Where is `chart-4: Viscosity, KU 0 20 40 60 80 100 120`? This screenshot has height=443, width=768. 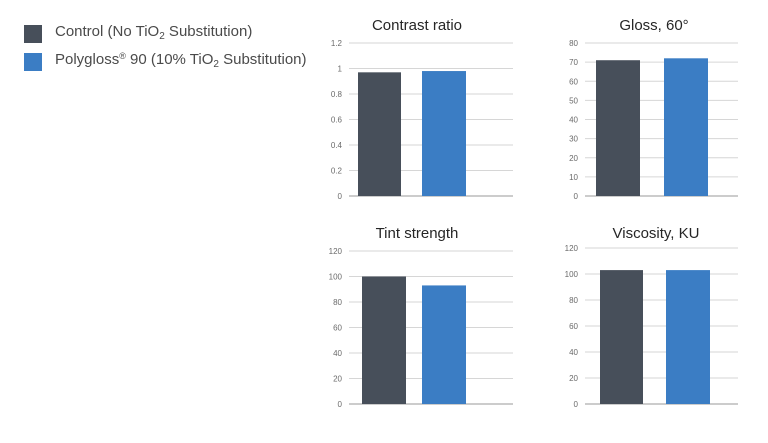 chart-4: Viscosity, KU 0 20 40 60 80 100 120 is located at coordinates (651, 317).